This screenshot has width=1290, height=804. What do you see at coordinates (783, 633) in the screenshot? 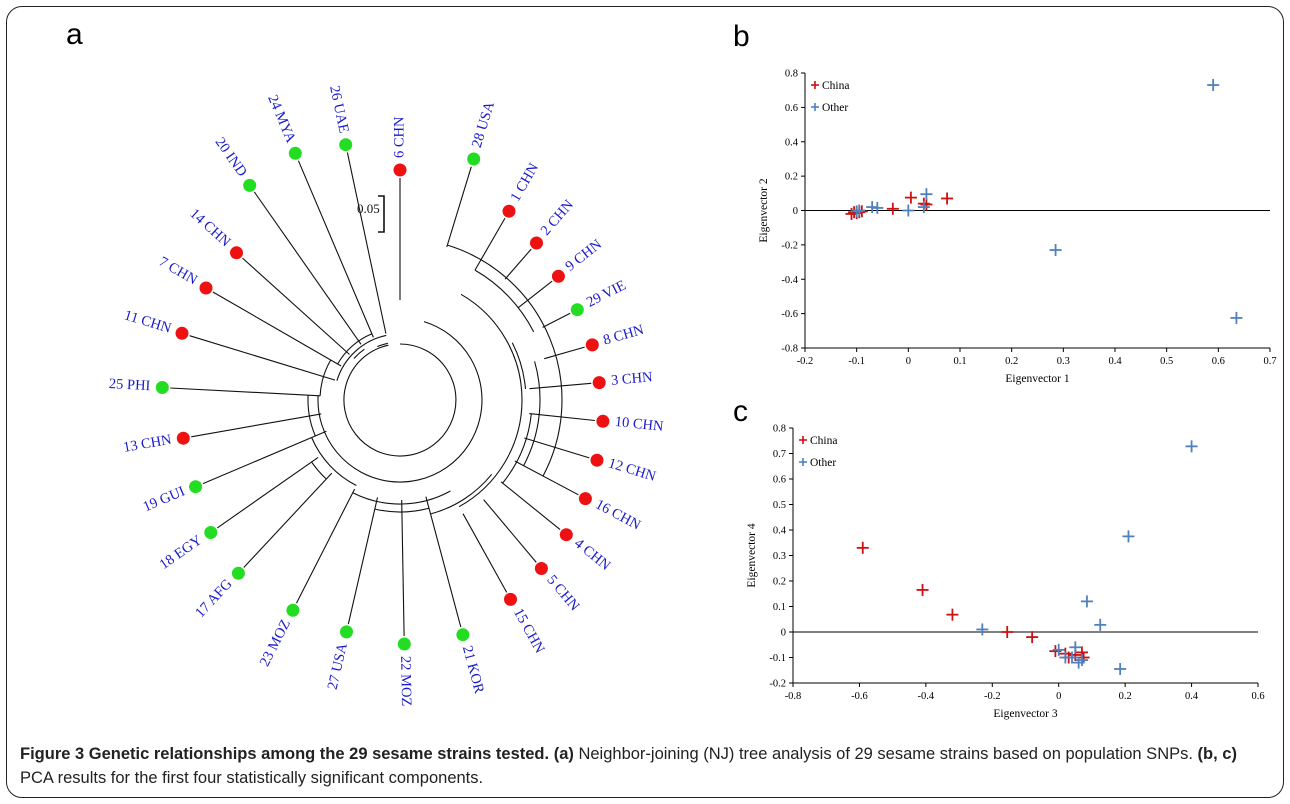
I see `y-tick-label: 0` at bounding box center [783, 633].